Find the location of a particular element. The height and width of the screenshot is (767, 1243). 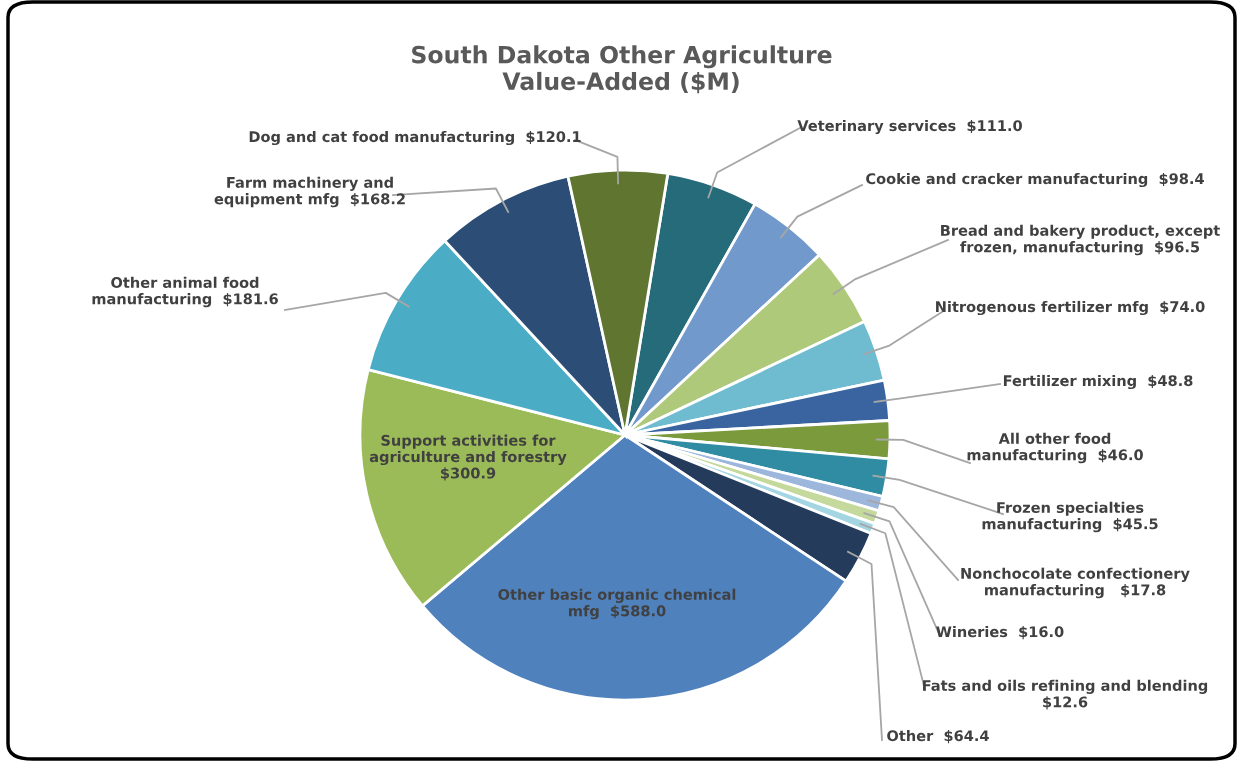

slice-label: Wineries $16.0 is located at coordinates (1000, 632).